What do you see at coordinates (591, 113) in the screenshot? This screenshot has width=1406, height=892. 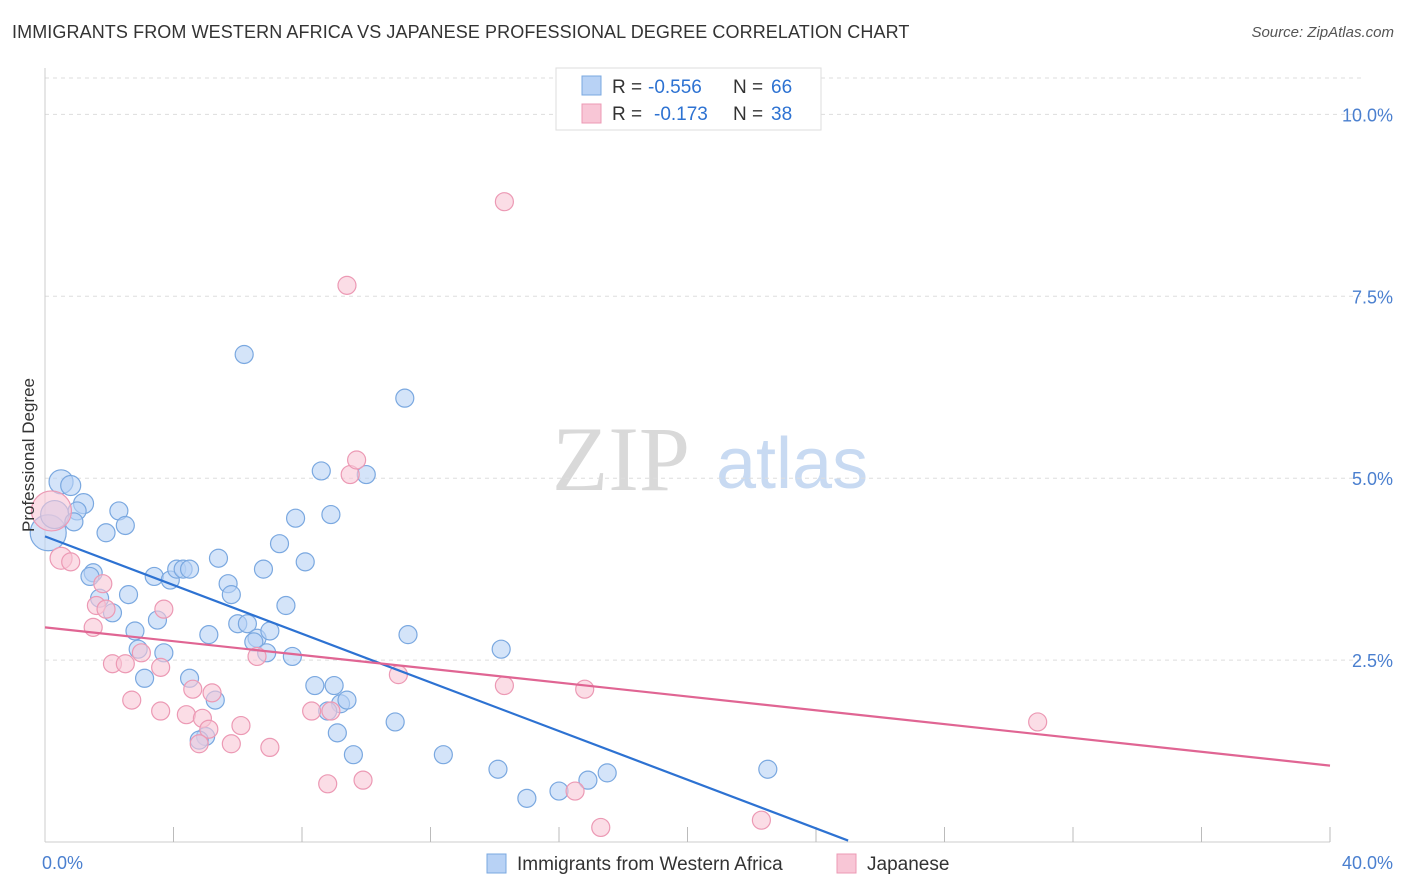 I see `legend-swatch-pink` at bounding box center [591, 113].